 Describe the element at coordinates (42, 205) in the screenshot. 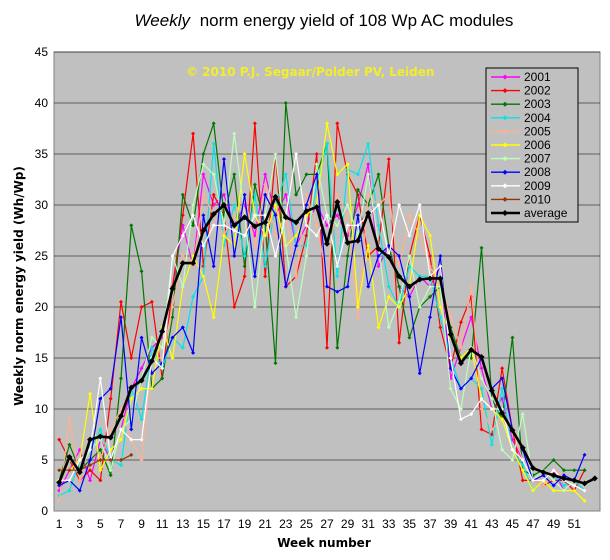

I see `y-tick-label: 30` at that location.